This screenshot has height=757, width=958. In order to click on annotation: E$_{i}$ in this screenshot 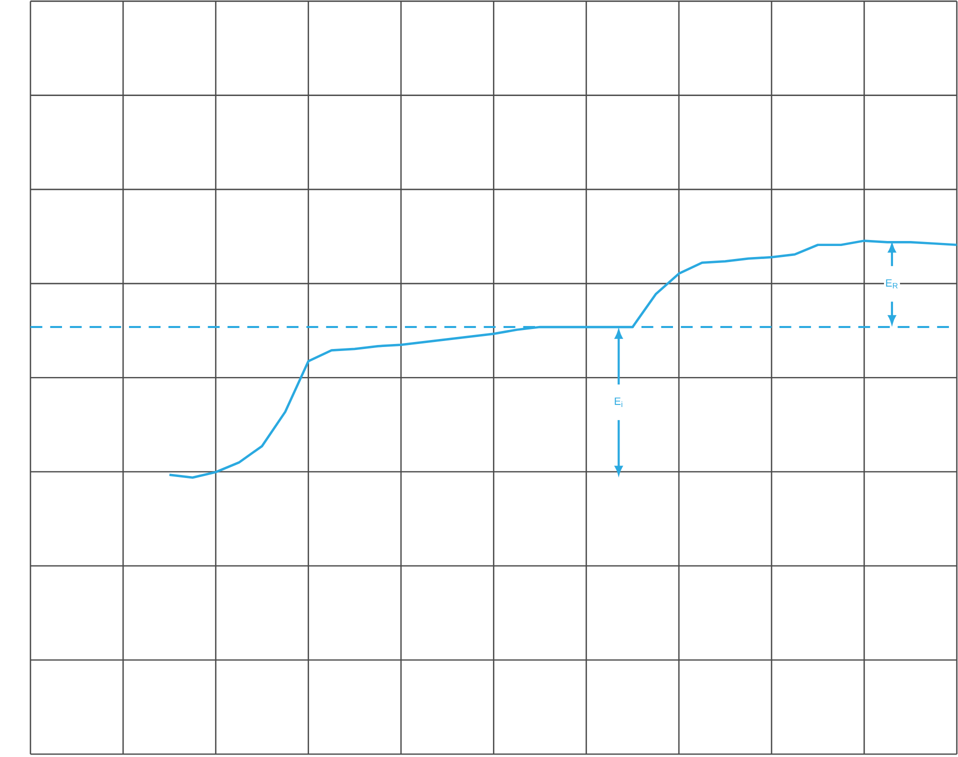, I will do `click(618, 403)`.